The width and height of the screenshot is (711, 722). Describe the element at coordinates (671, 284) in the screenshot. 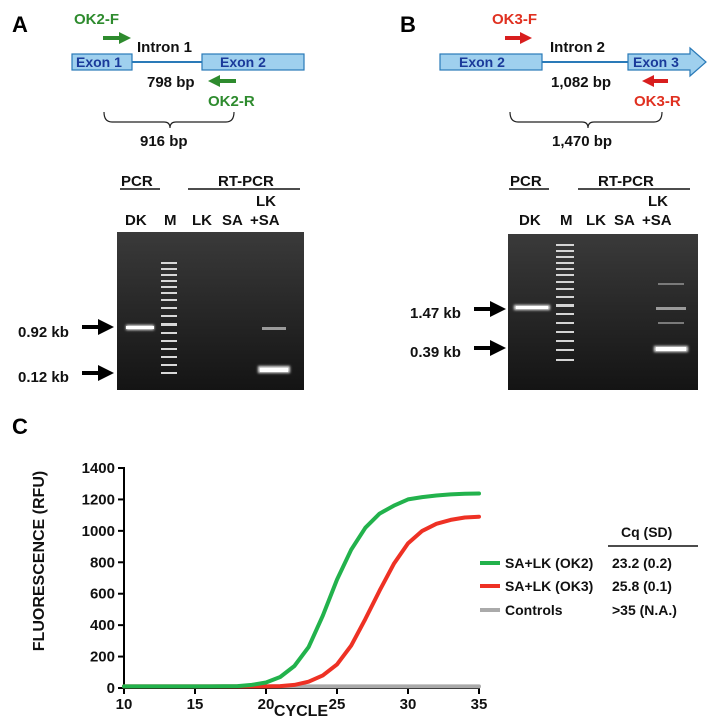

I see `gel-b-band-lksa-top` at that location.